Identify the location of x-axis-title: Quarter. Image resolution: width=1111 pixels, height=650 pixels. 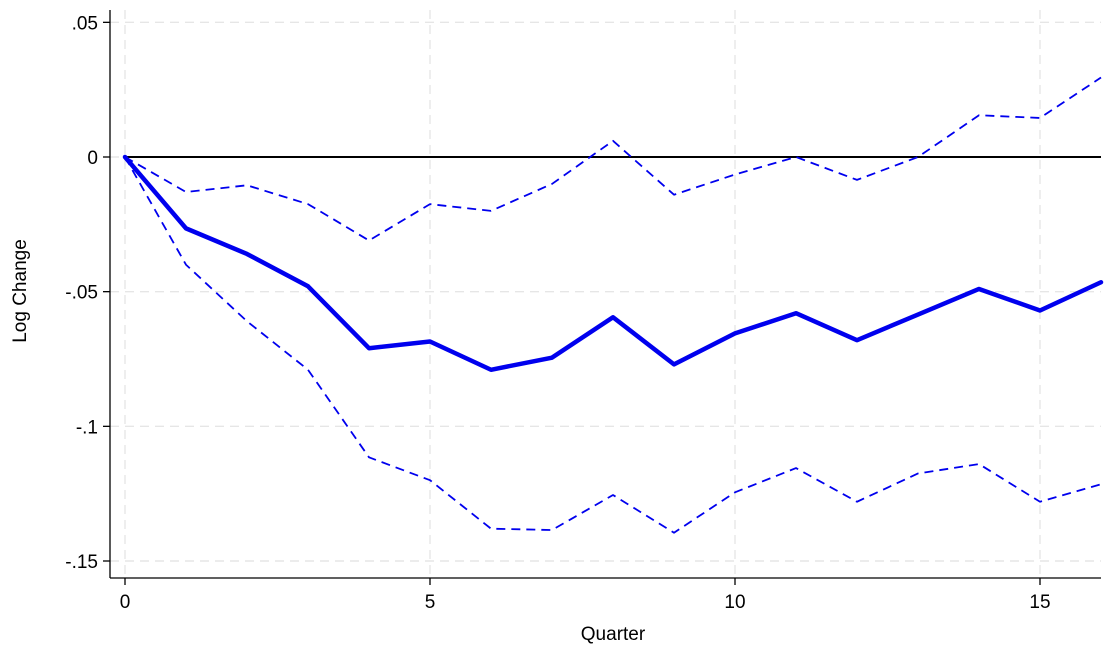
(613, 634).